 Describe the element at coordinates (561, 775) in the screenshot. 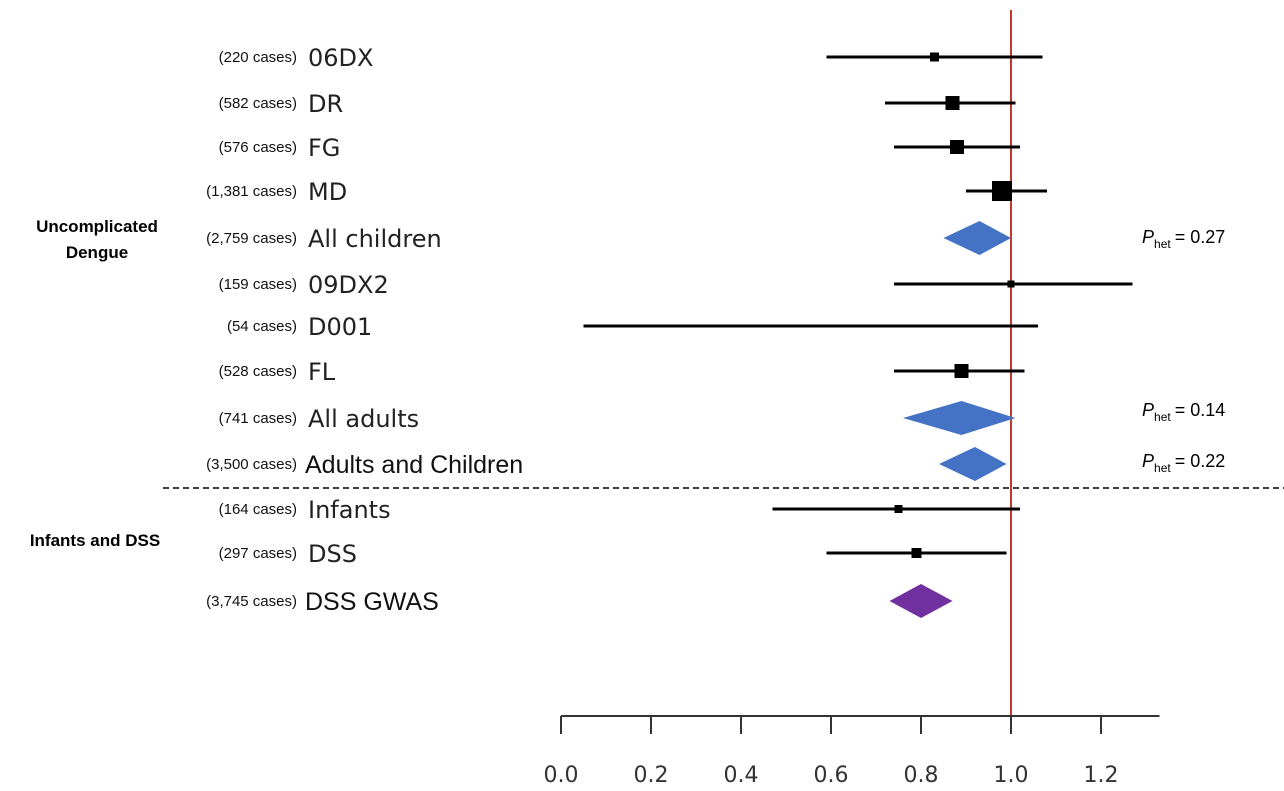

I see `x-tick-label: 0.0` at that location.